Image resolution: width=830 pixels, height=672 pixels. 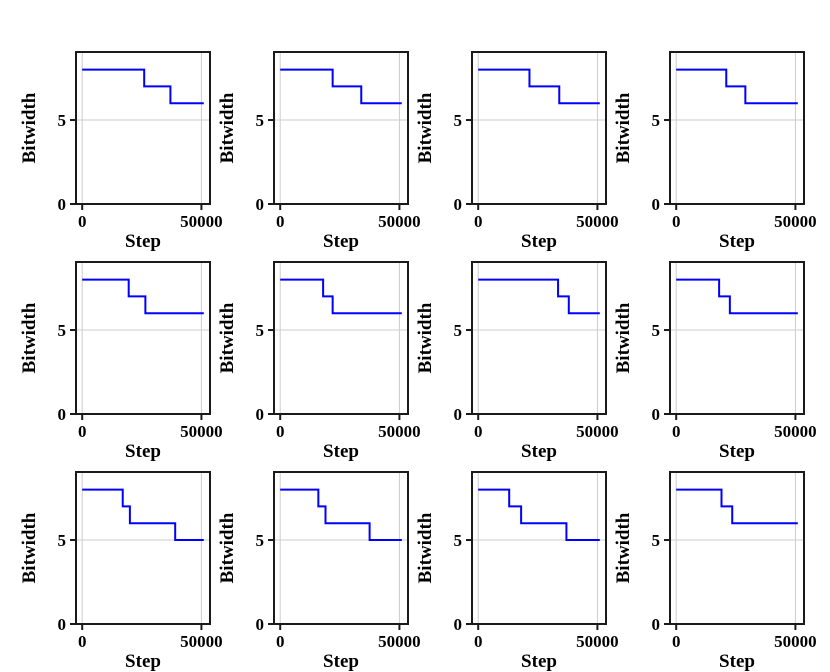 What do you see at coordinates (715, 151) in the screenshot?
I see `subplot-r1c4: 0 50000 0 5 Step Bitwidth` at bounding box center [715, 151].